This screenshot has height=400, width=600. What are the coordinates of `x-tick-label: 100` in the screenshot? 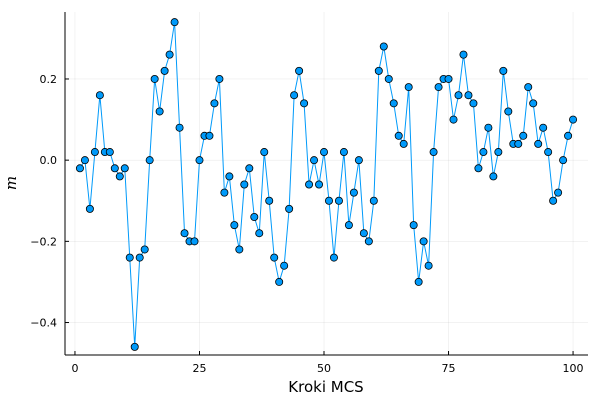 It's located at (573, 368).